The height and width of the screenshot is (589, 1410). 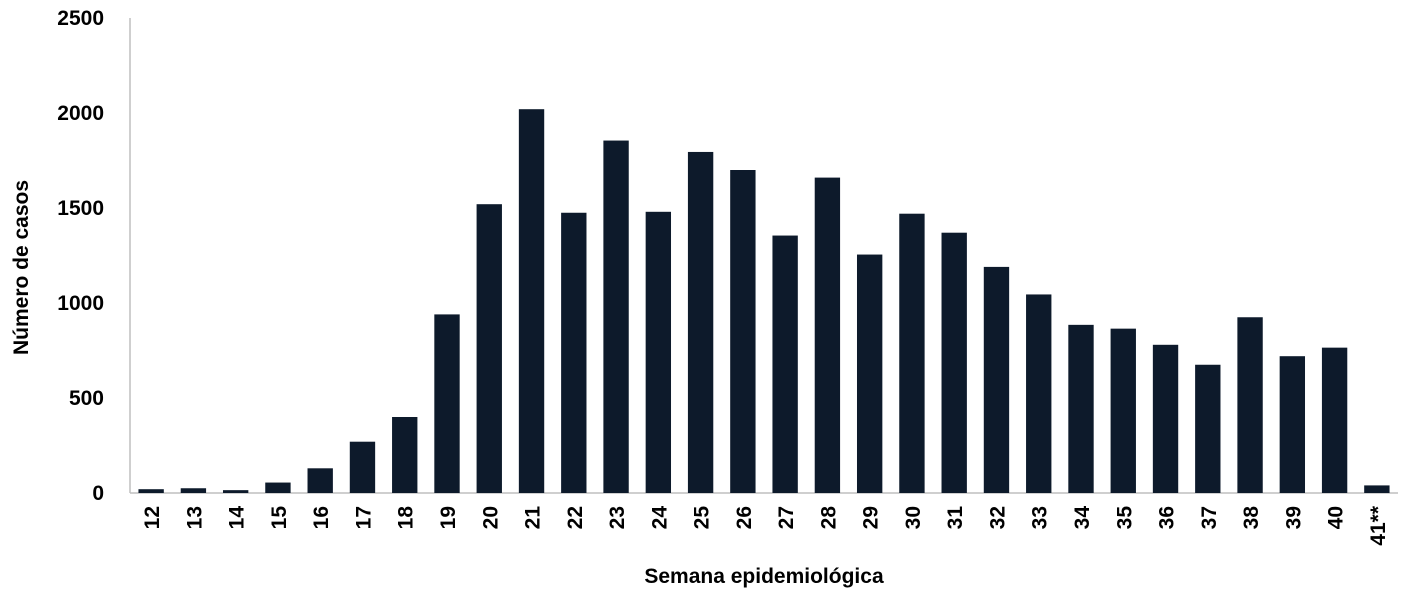 I want to click on x-tick-label: 29, so click(x=871, y=517).